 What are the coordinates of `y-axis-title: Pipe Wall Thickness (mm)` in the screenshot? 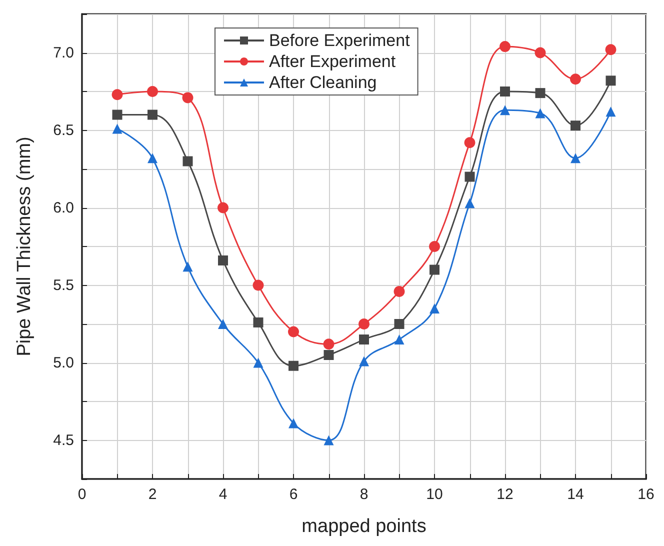 It's located at (24, 246).